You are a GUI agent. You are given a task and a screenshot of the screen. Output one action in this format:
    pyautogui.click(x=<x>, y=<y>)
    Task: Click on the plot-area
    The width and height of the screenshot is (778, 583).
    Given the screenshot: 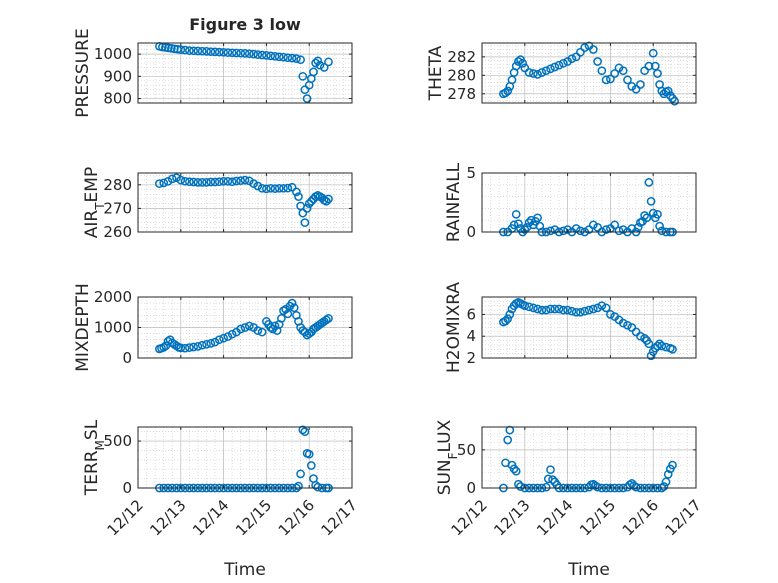 What is the action you would take?
    pyautogui.click(x=245, y=457)
    